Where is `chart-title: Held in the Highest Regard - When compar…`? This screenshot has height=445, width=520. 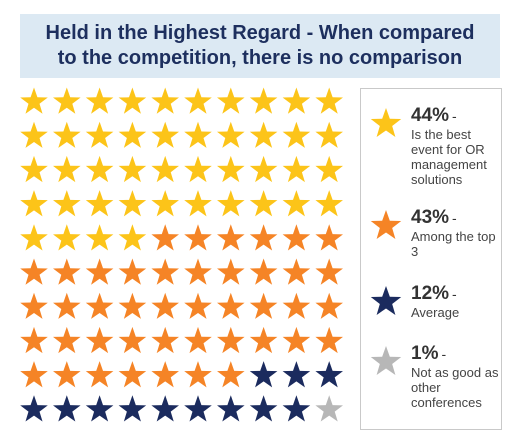 chart-title: Held in the Highest Regard - When compar… is located at coordinates (260, 45).